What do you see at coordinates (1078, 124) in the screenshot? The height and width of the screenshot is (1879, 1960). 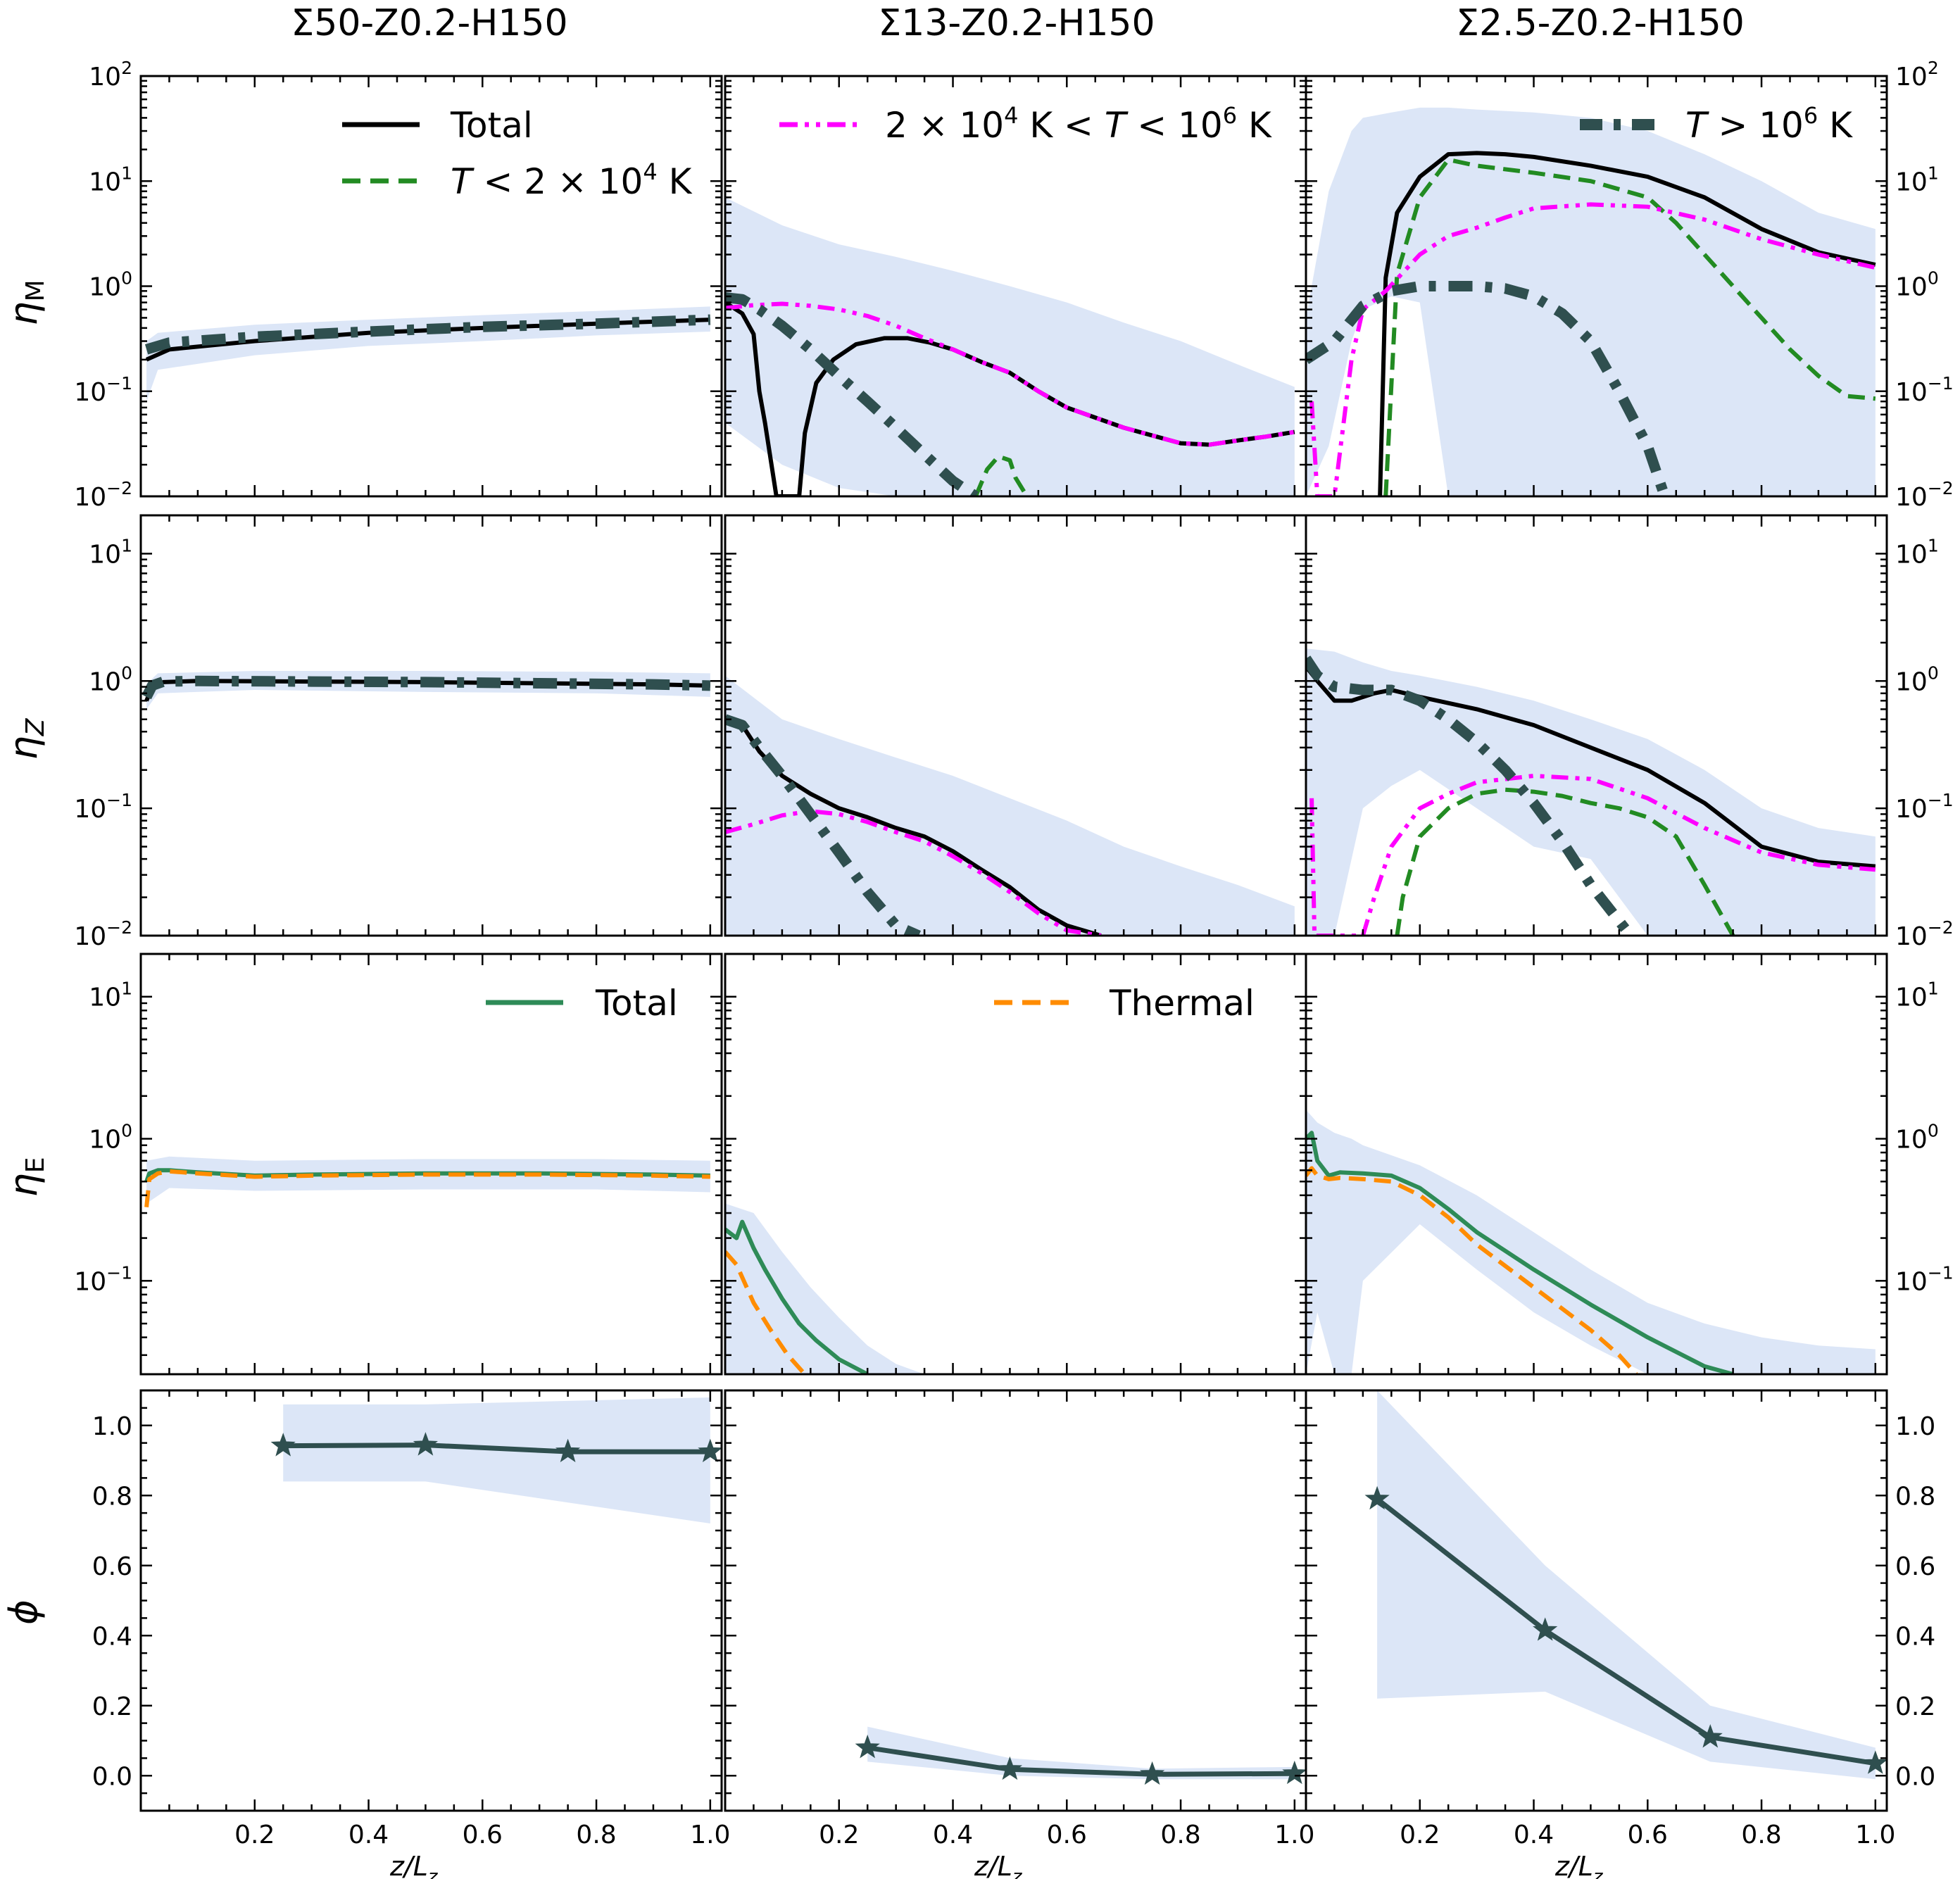 I see `legend-label-mass-warm: 2 × 104 K < T < 106 K` at bounding box center [1078, 124].